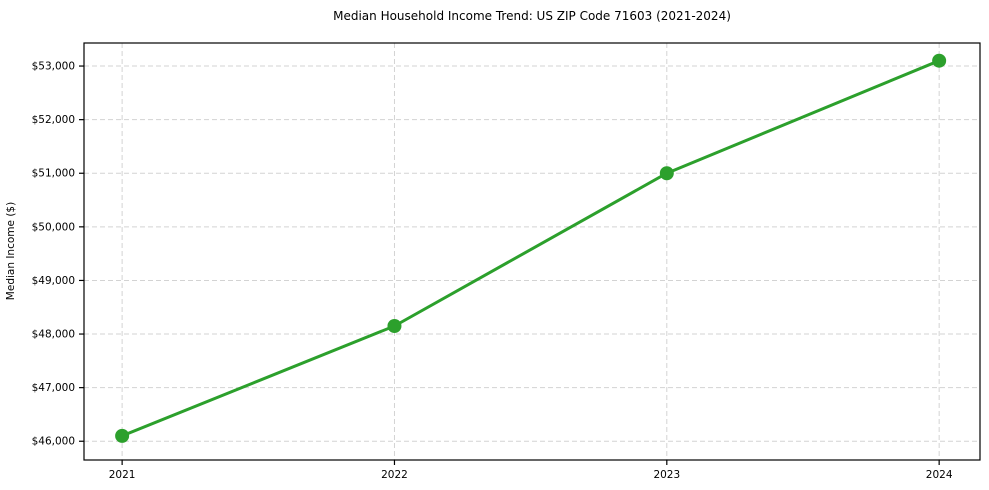 Image resolution: width=989 pixels, height=490 pixels. What do you see at coordinates (53, 335) in the screenshot?
I see `y-tick-label: $48,000` at bounding box center [53, 335].